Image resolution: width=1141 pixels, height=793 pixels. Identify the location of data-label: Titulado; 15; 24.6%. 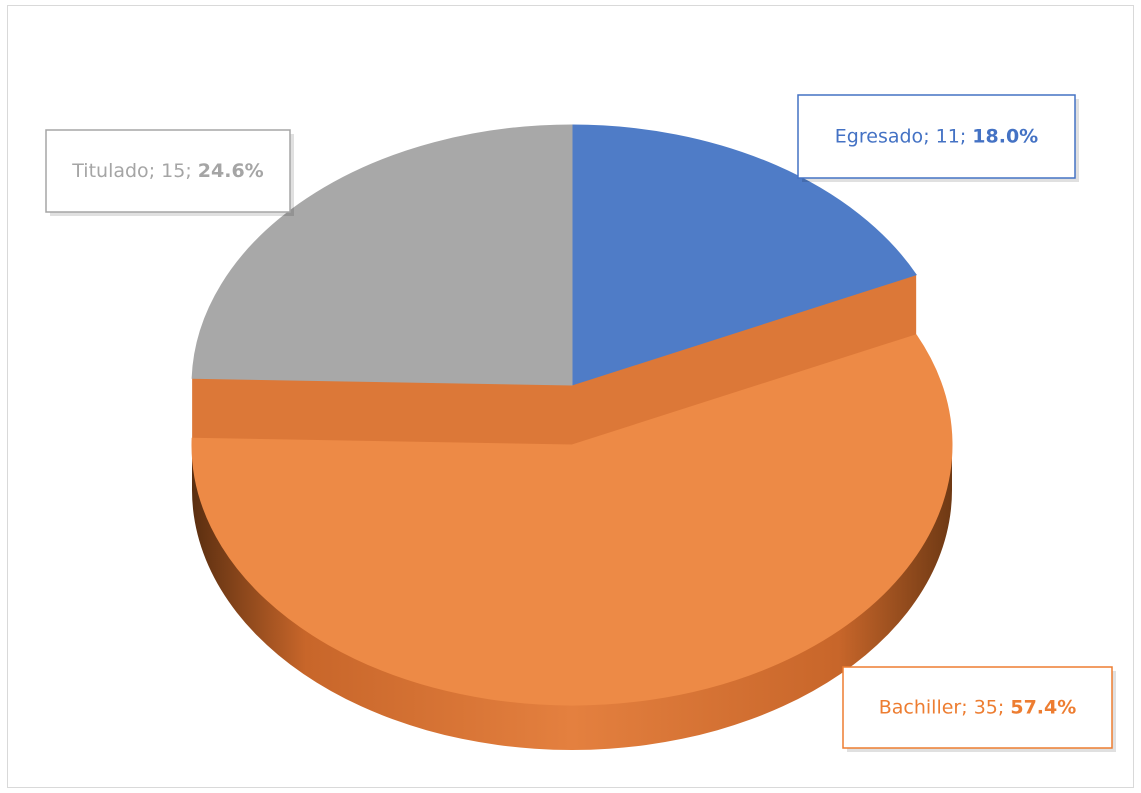
(167, 171).